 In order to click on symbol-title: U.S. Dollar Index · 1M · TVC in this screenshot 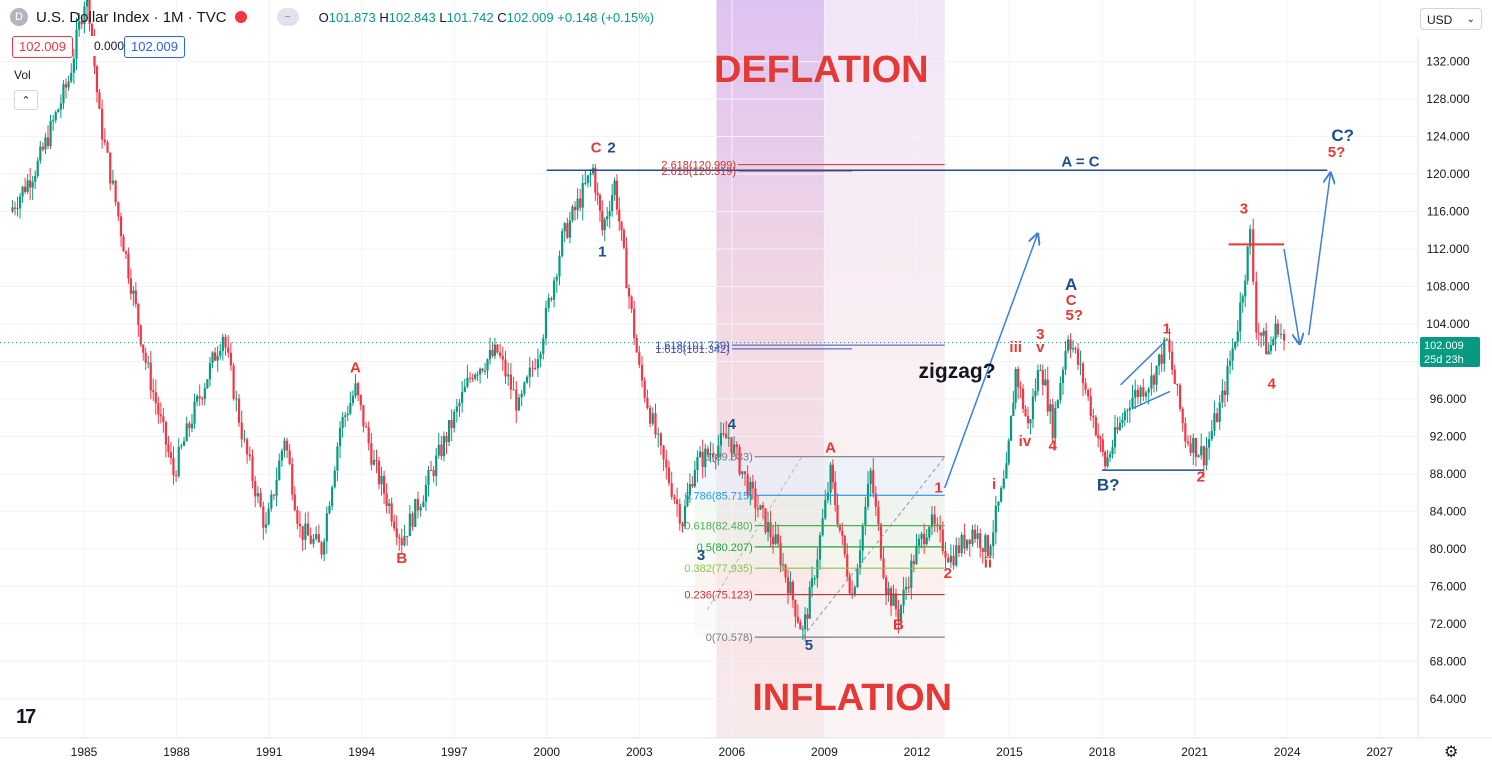, I will do `click(131, 17)`.